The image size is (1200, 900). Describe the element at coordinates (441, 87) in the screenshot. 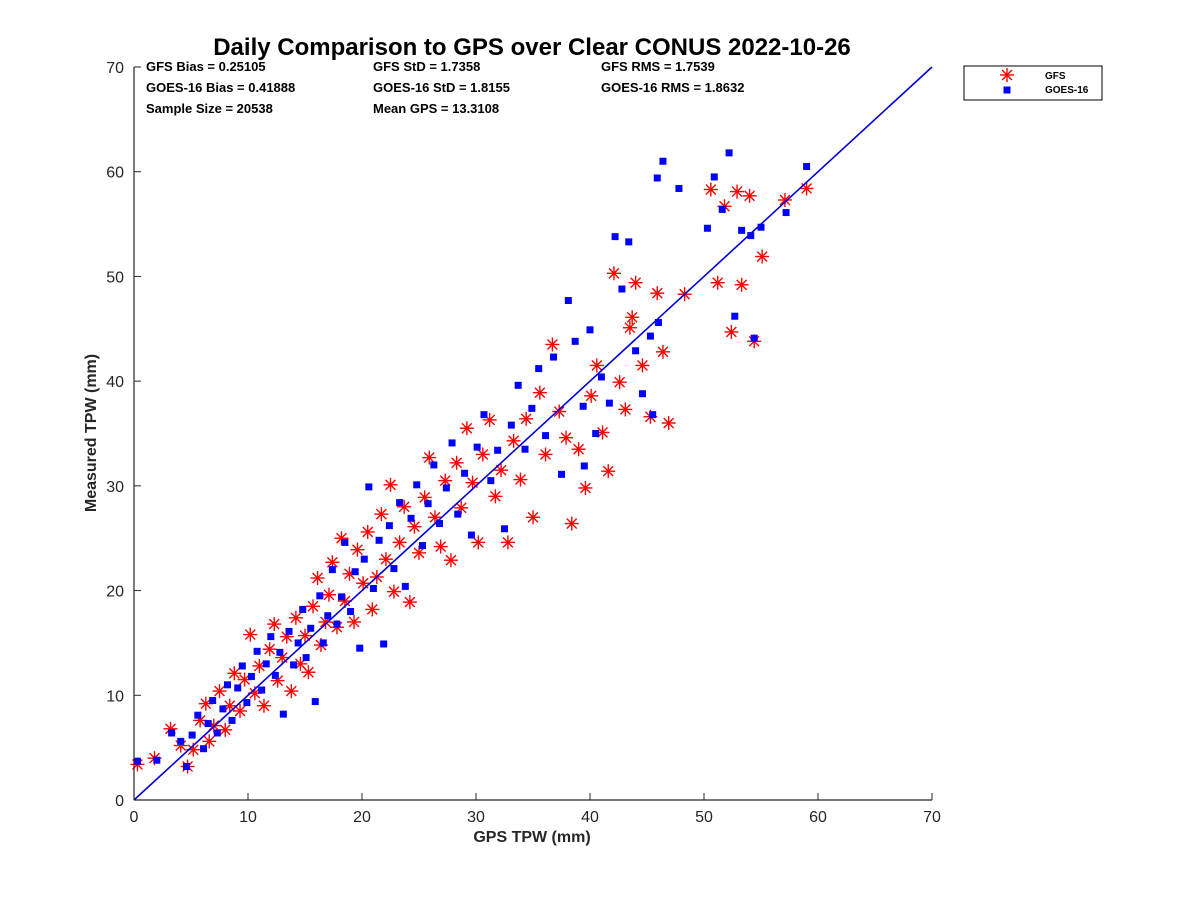

I see `stat-goes16-std: GOES-16 StD = 1.8155` at that location.